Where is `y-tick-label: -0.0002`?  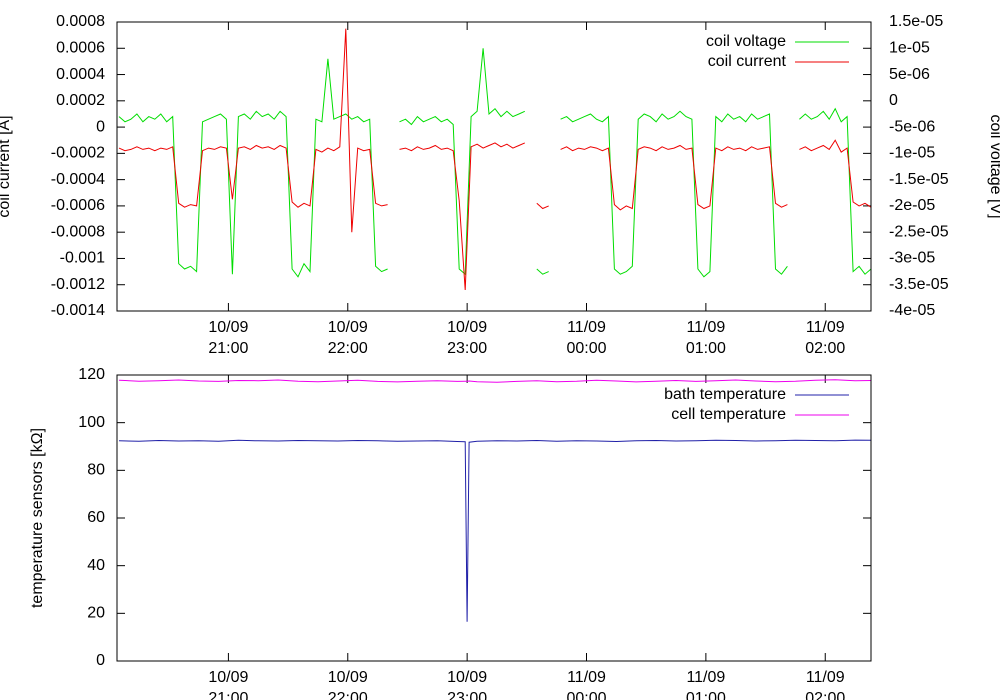
y-tick-label: -0.0002 is located at coordinates (78, 153).